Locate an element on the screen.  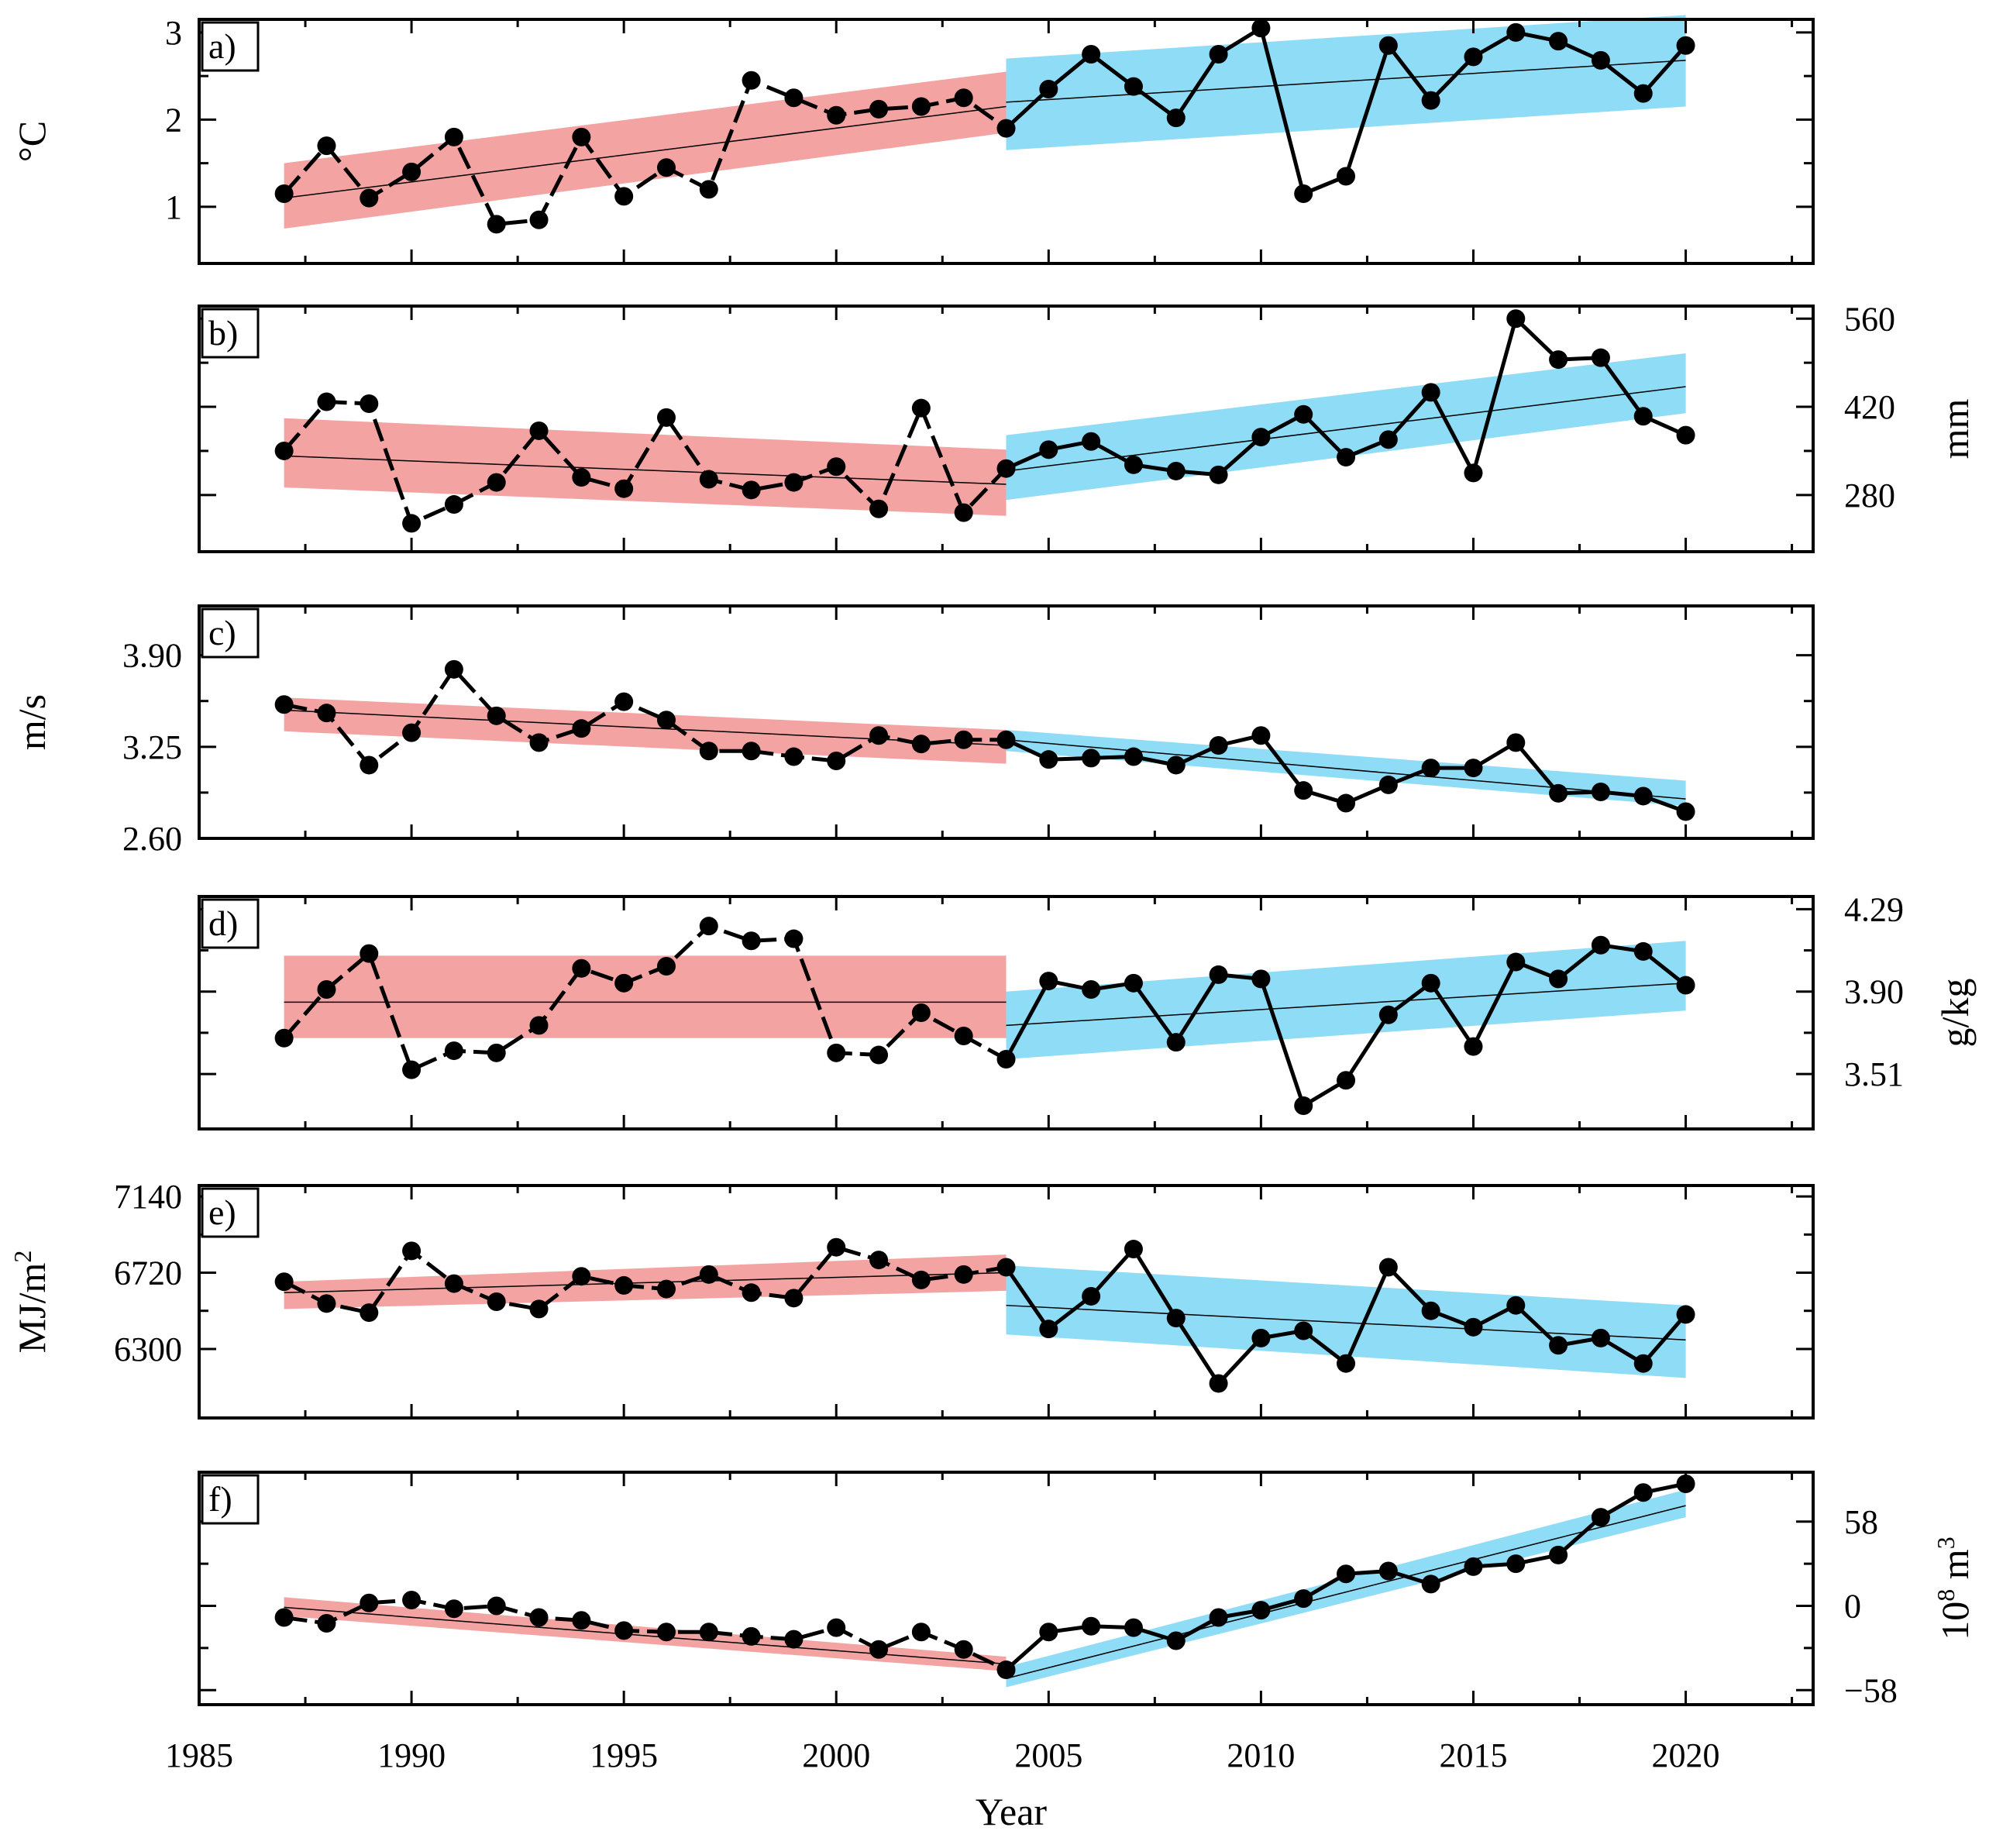
a-trend-early-line is located at coordinates (645, 152).